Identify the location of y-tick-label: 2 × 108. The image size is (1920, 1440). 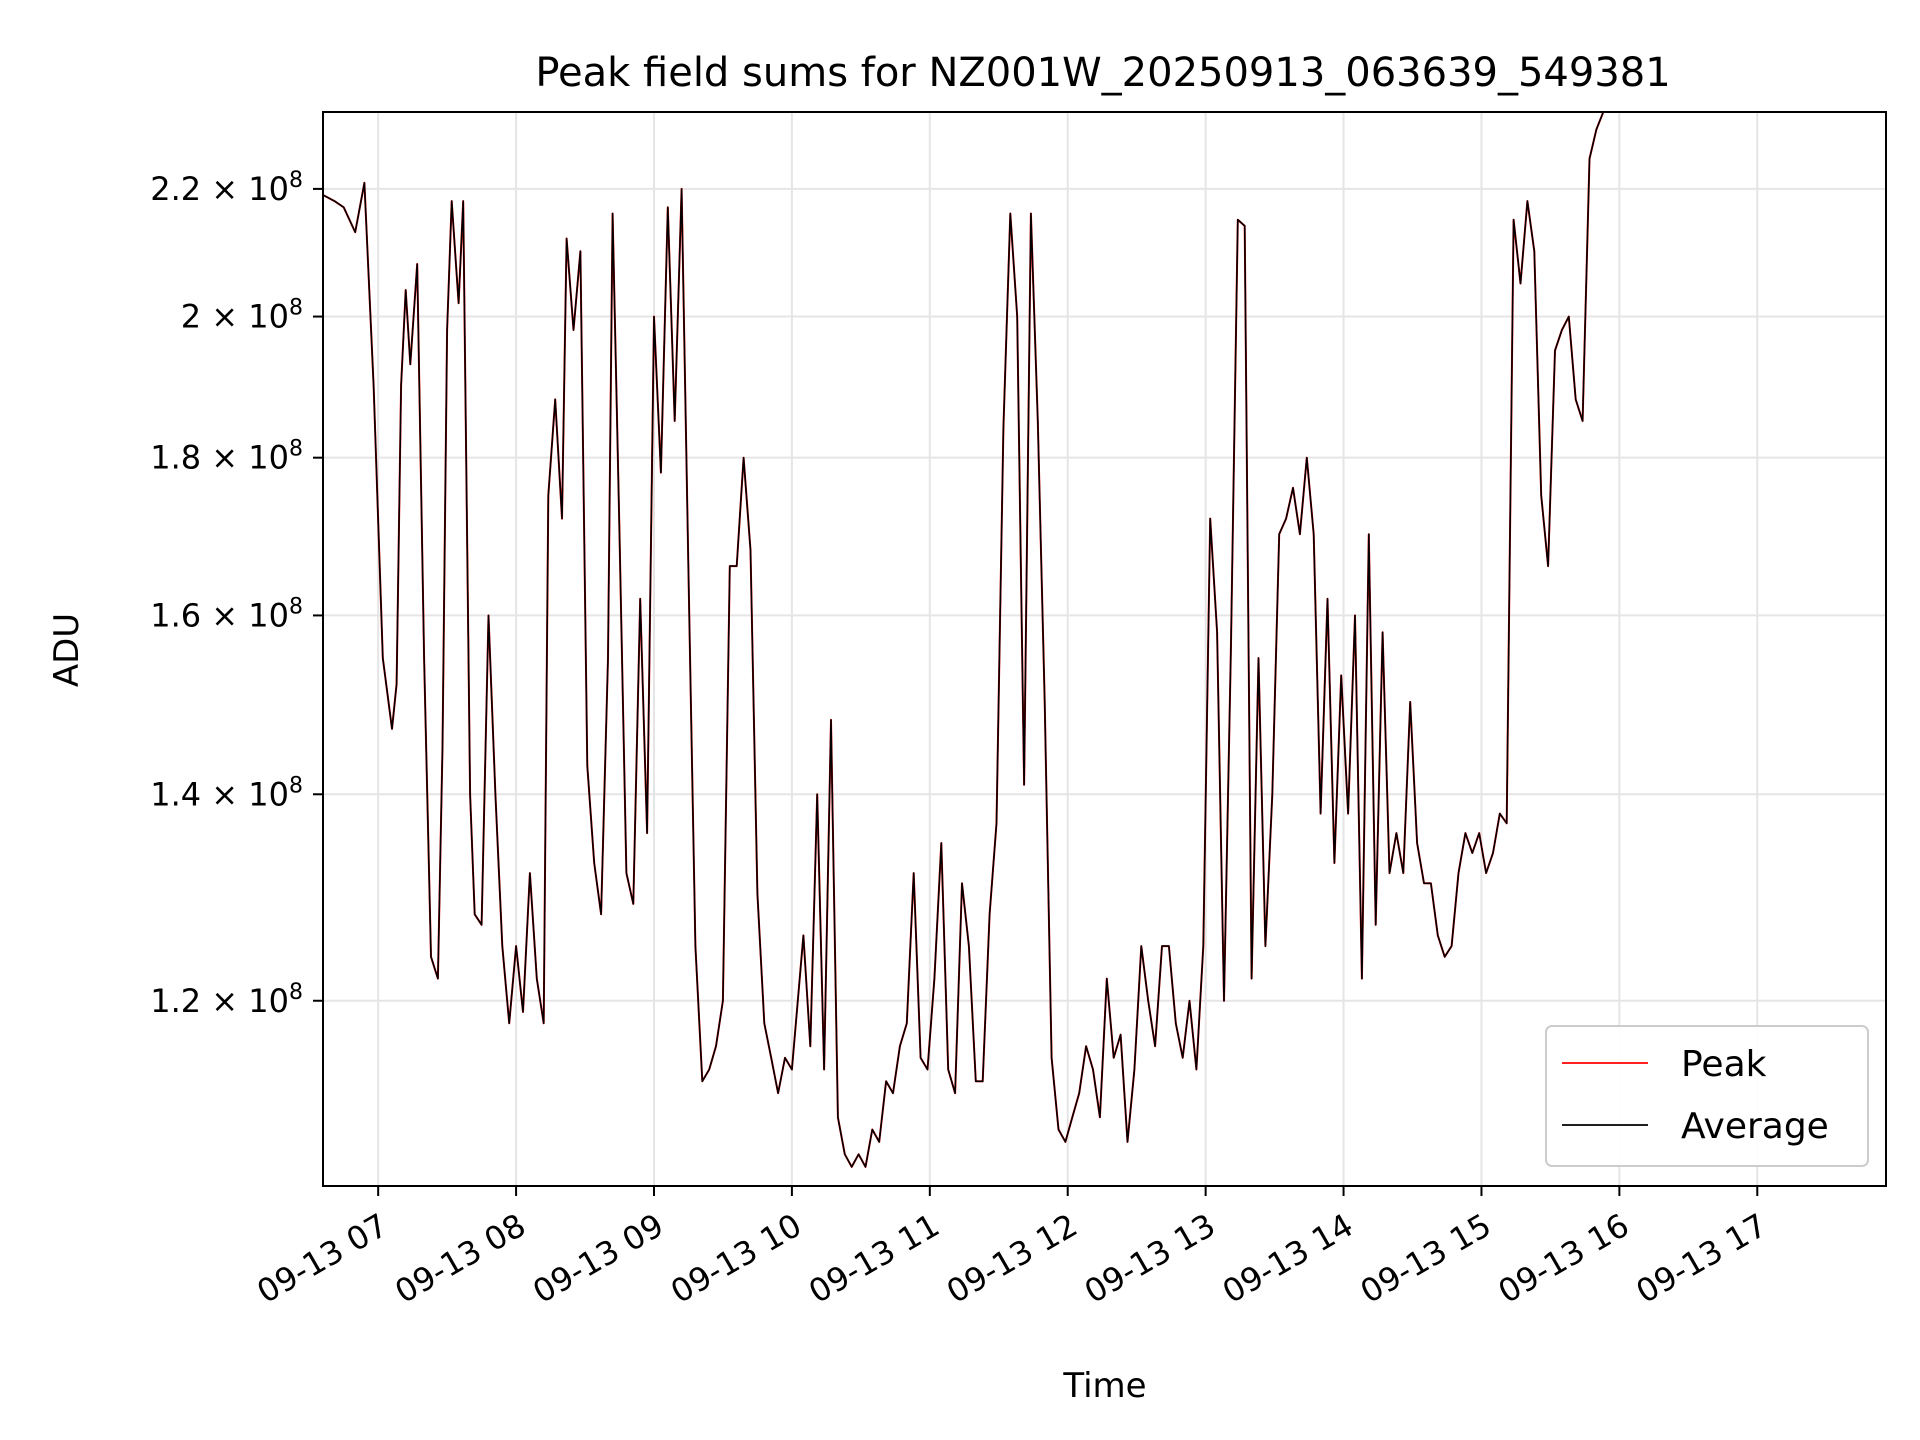
(242, 316).